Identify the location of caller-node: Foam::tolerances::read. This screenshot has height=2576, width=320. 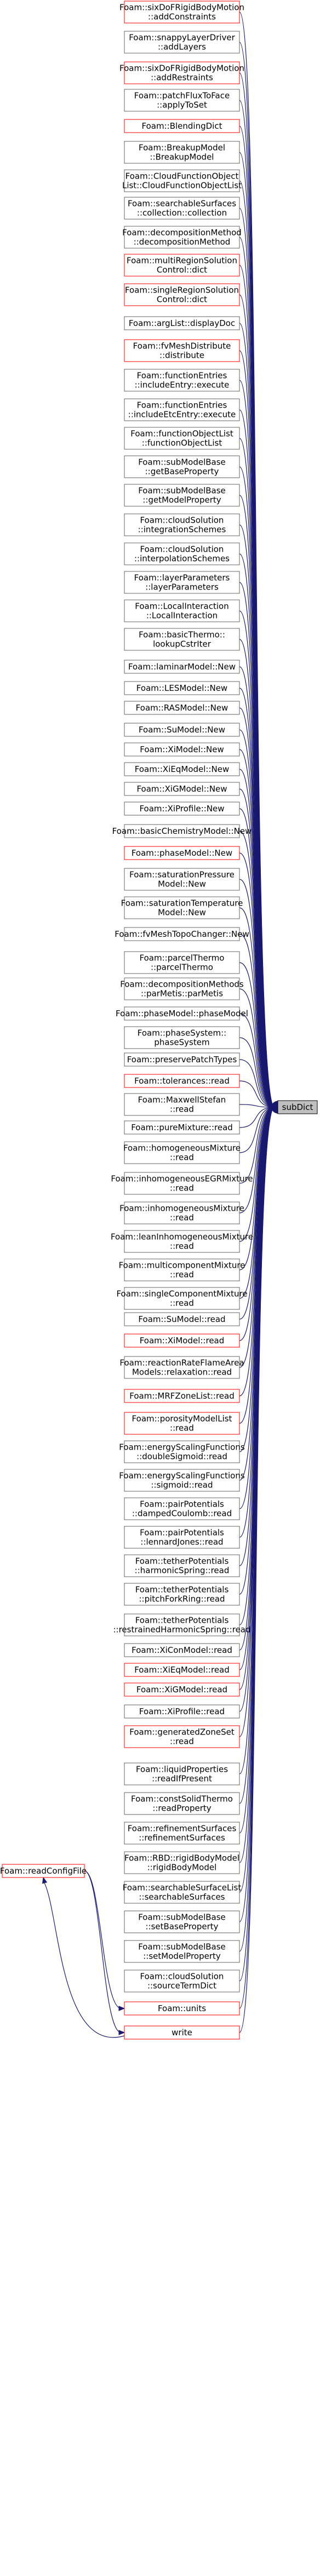
(182, 1081).